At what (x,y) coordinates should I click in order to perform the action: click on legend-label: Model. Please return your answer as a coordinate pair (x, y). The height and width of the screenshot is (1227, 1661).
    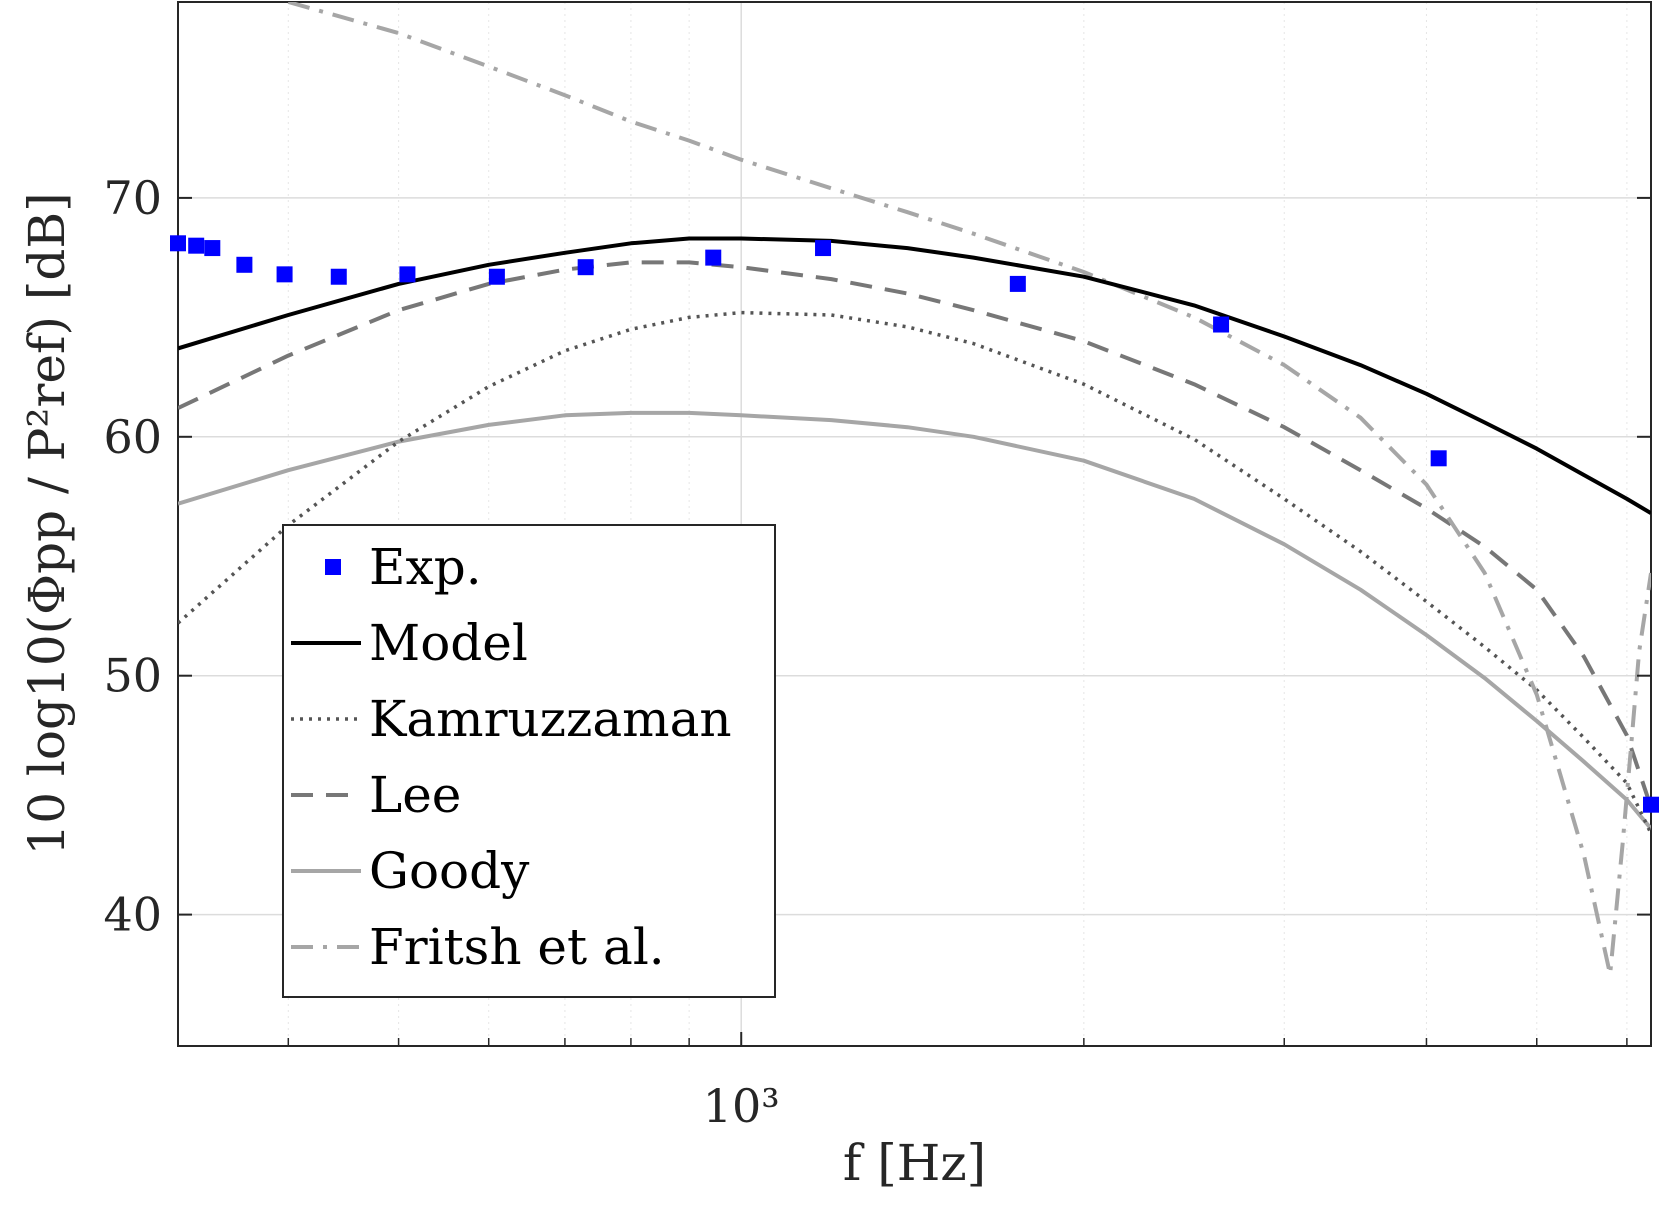
    Looking at the image, I should click on (448, 643).